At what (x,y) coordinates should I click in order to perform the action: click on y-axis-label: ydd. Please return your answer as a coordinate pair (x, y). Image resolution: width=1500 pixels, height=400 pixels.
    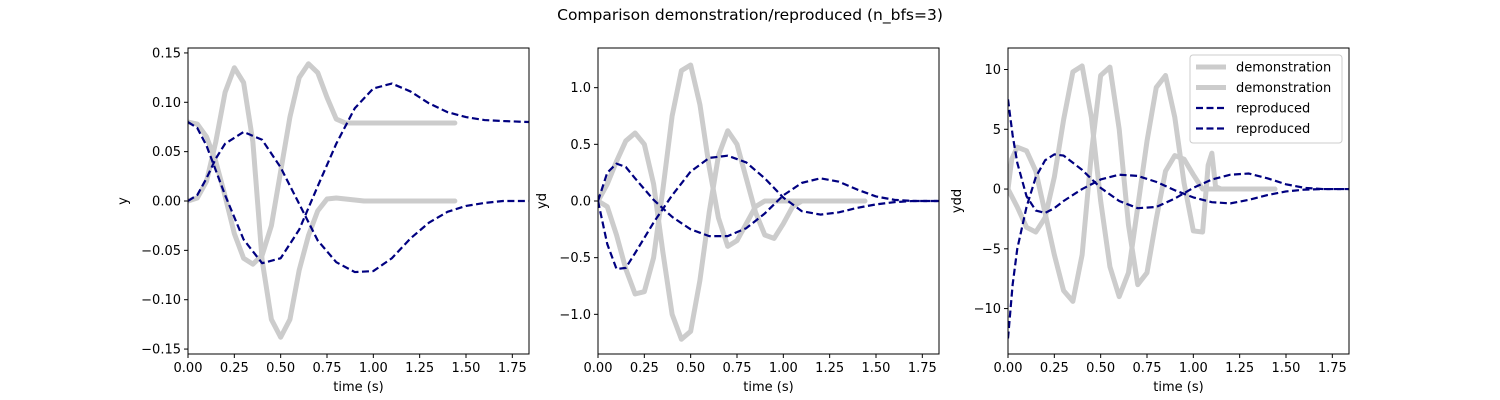
    Looking at the image, I should click on (957, 201).